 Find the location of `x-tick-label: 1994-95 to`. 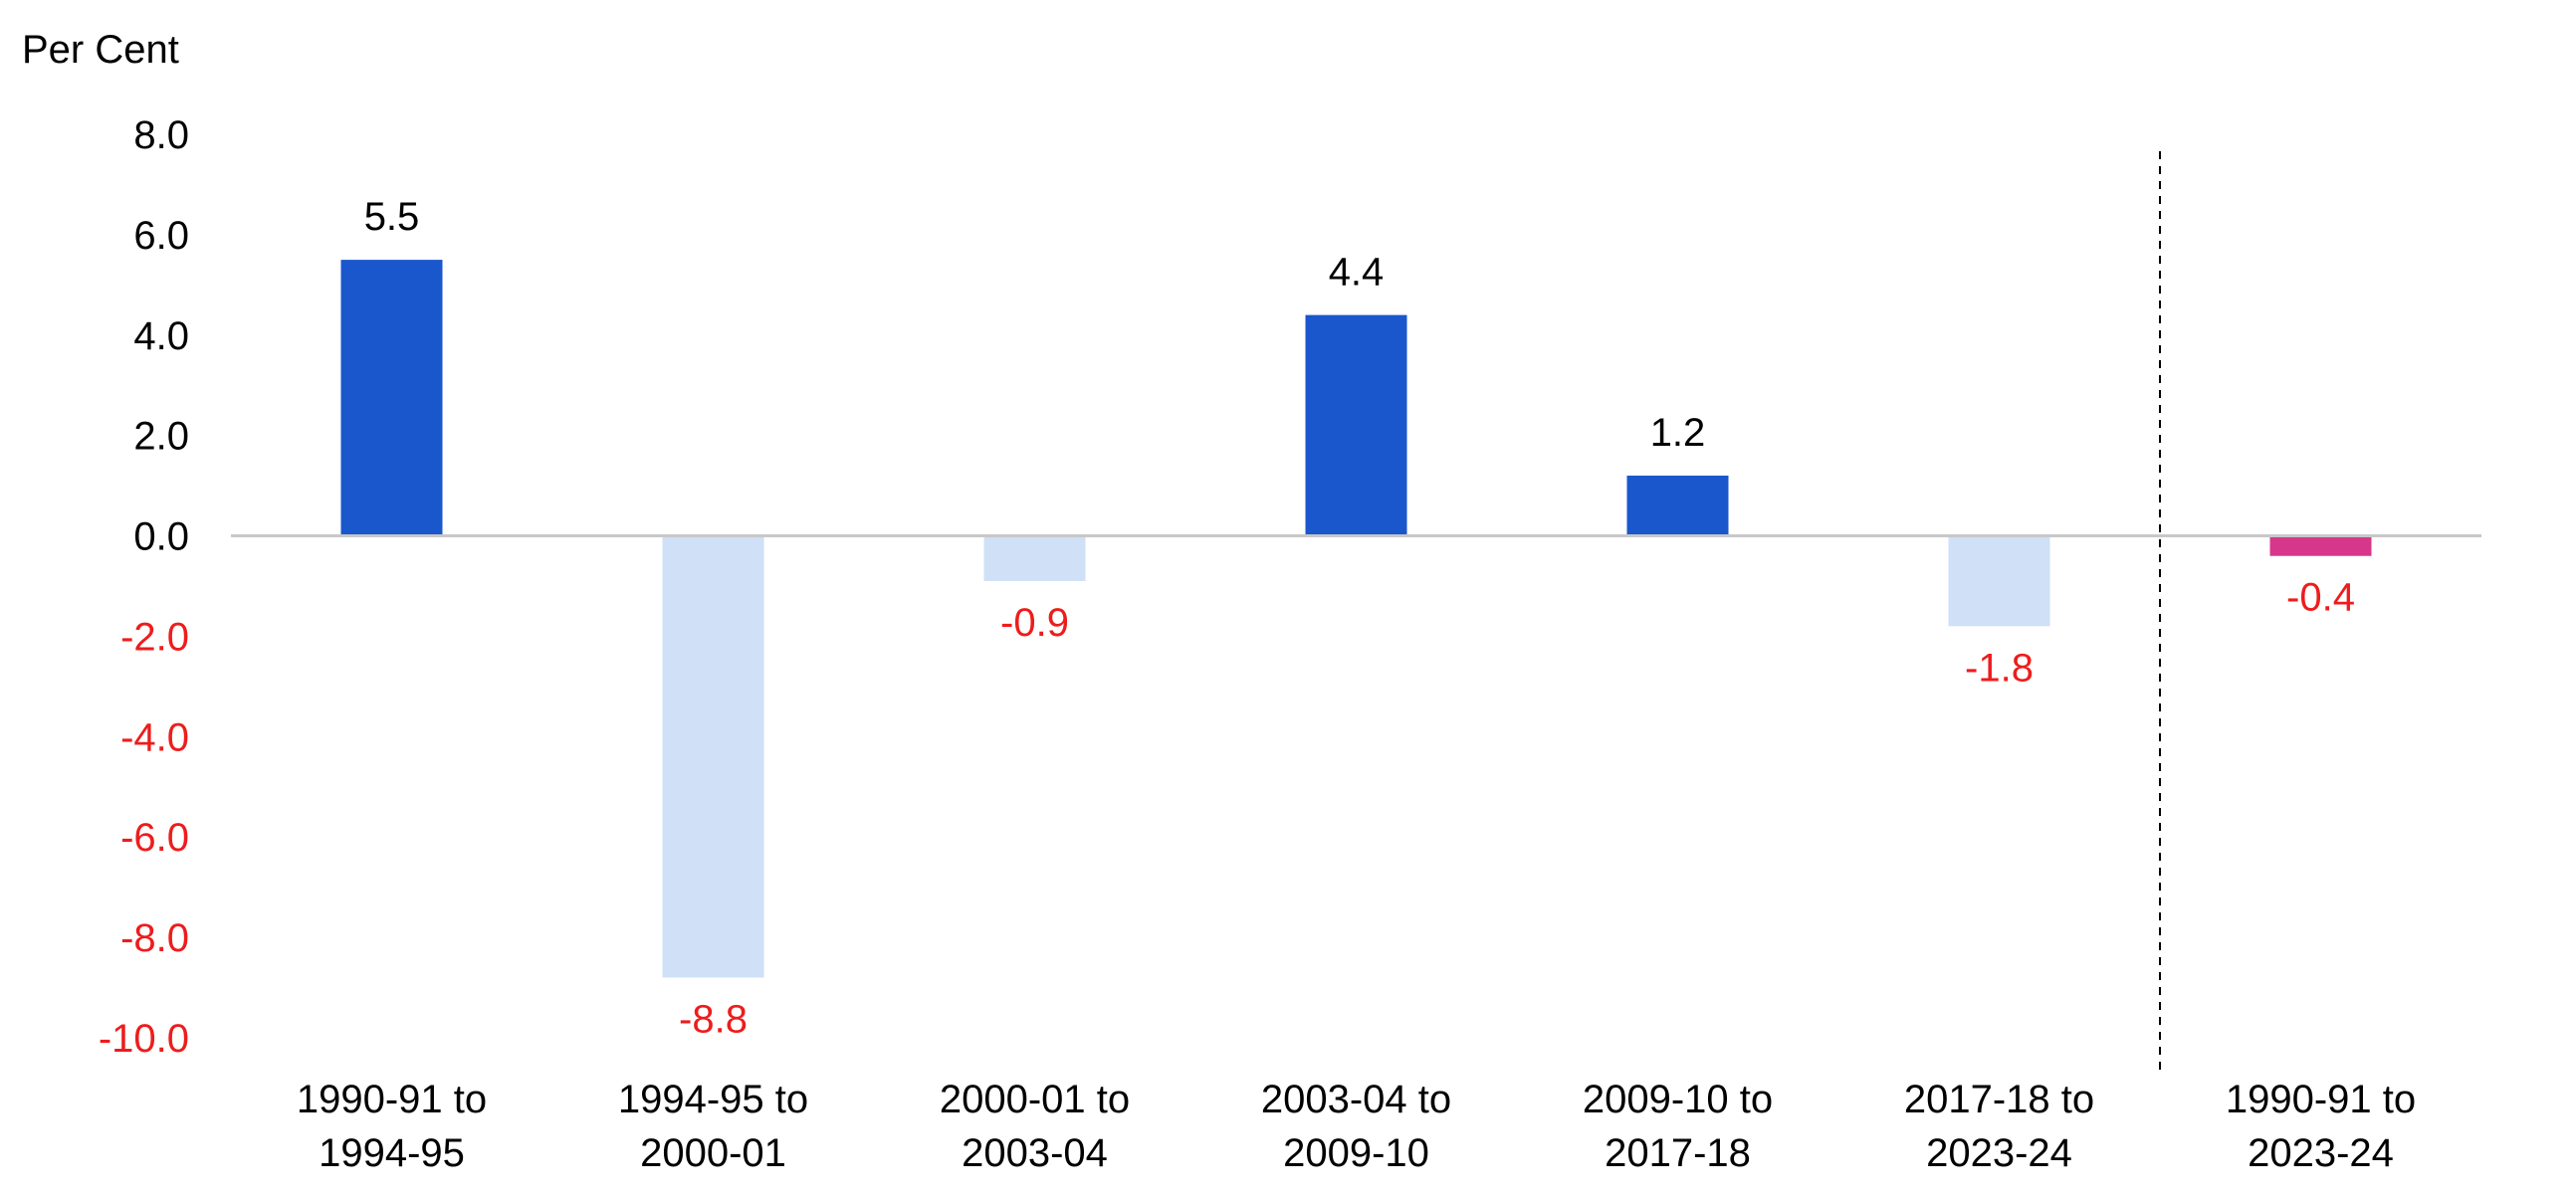

x-tick-label: 1994-95 to is located at coordinates (713, 1099).